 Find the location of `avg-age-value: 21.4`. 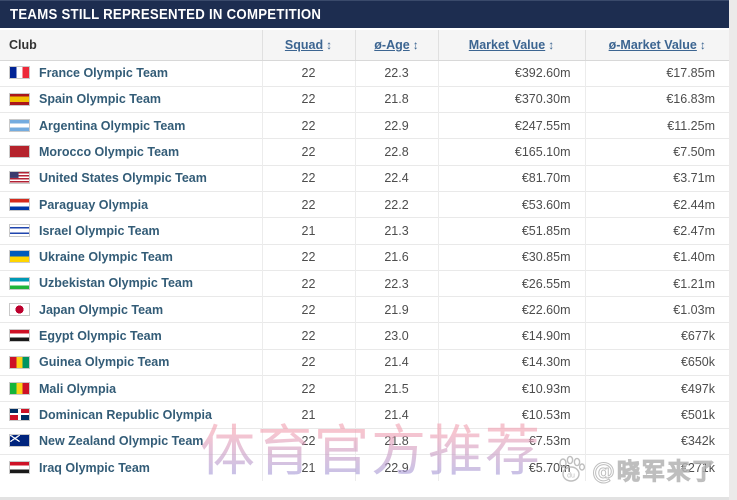

avg-age-value: 21.4 is located at coordinates (396, 362).